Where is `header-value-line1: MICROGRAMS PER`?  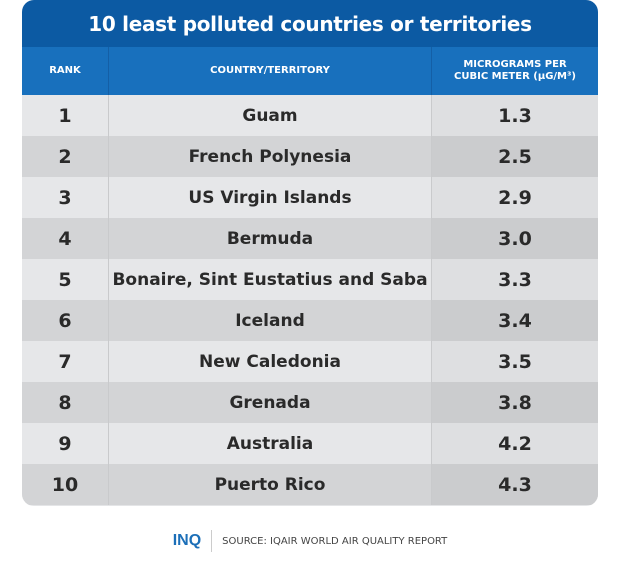
header-value-line1: MICROGRAMS PER is located at coordinates (515, 64).